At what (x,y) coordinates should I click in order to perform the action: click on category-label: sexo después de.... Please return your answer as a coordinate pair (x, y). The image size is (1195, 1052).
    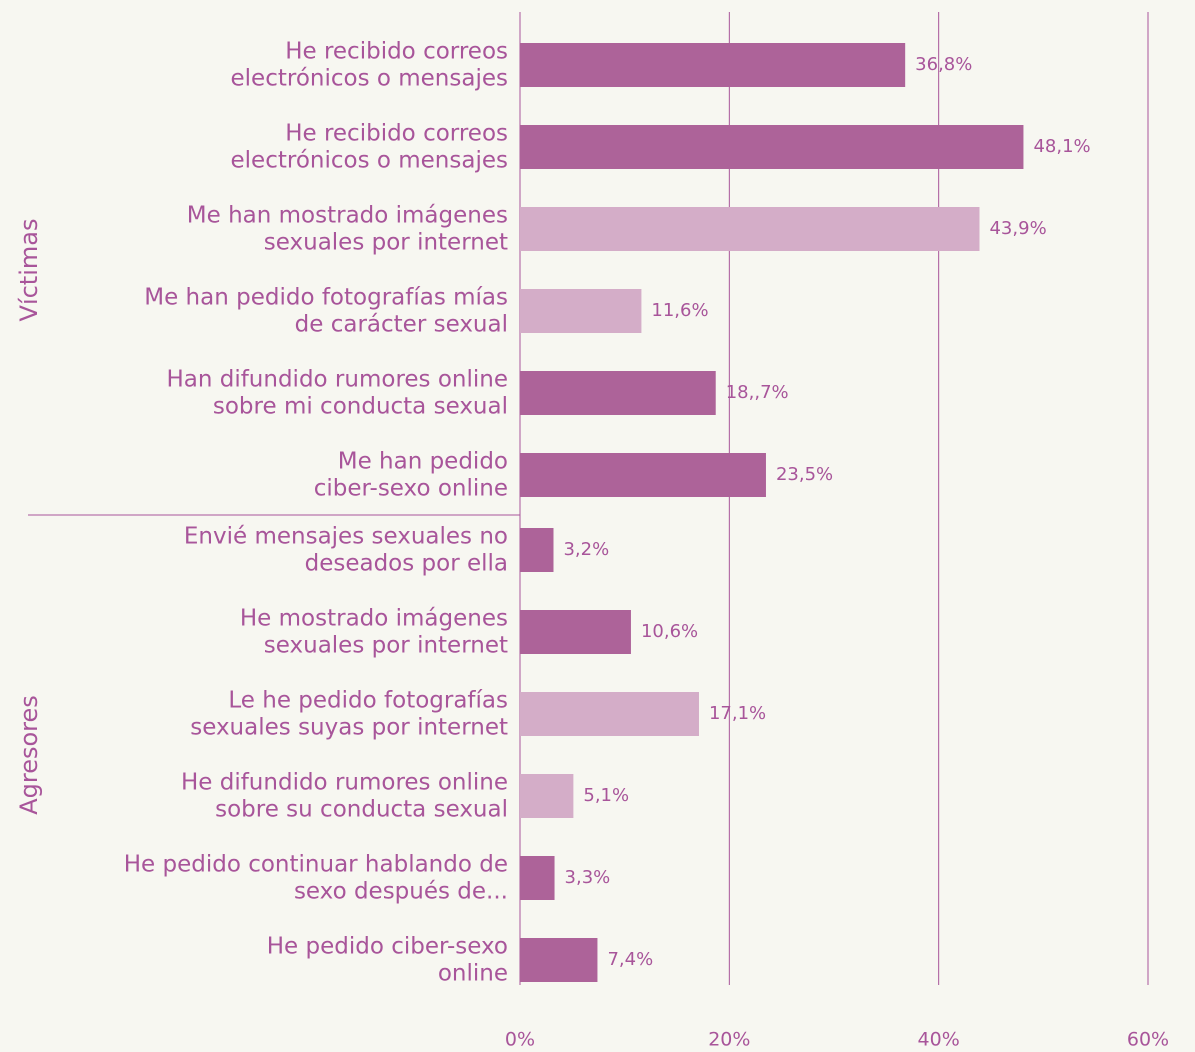
    Looking at the image, I should click on (401, 892).